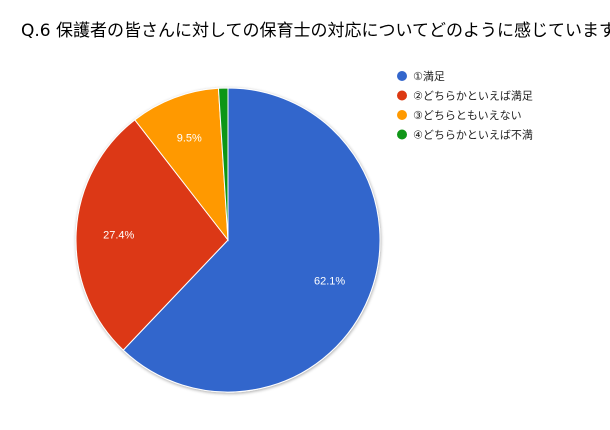 This screenshot has height=430, width=610. Describe the element at coordinates (118, 236) in the screenshot. I see `pie-slice-label-2: 27.4%` at that location.